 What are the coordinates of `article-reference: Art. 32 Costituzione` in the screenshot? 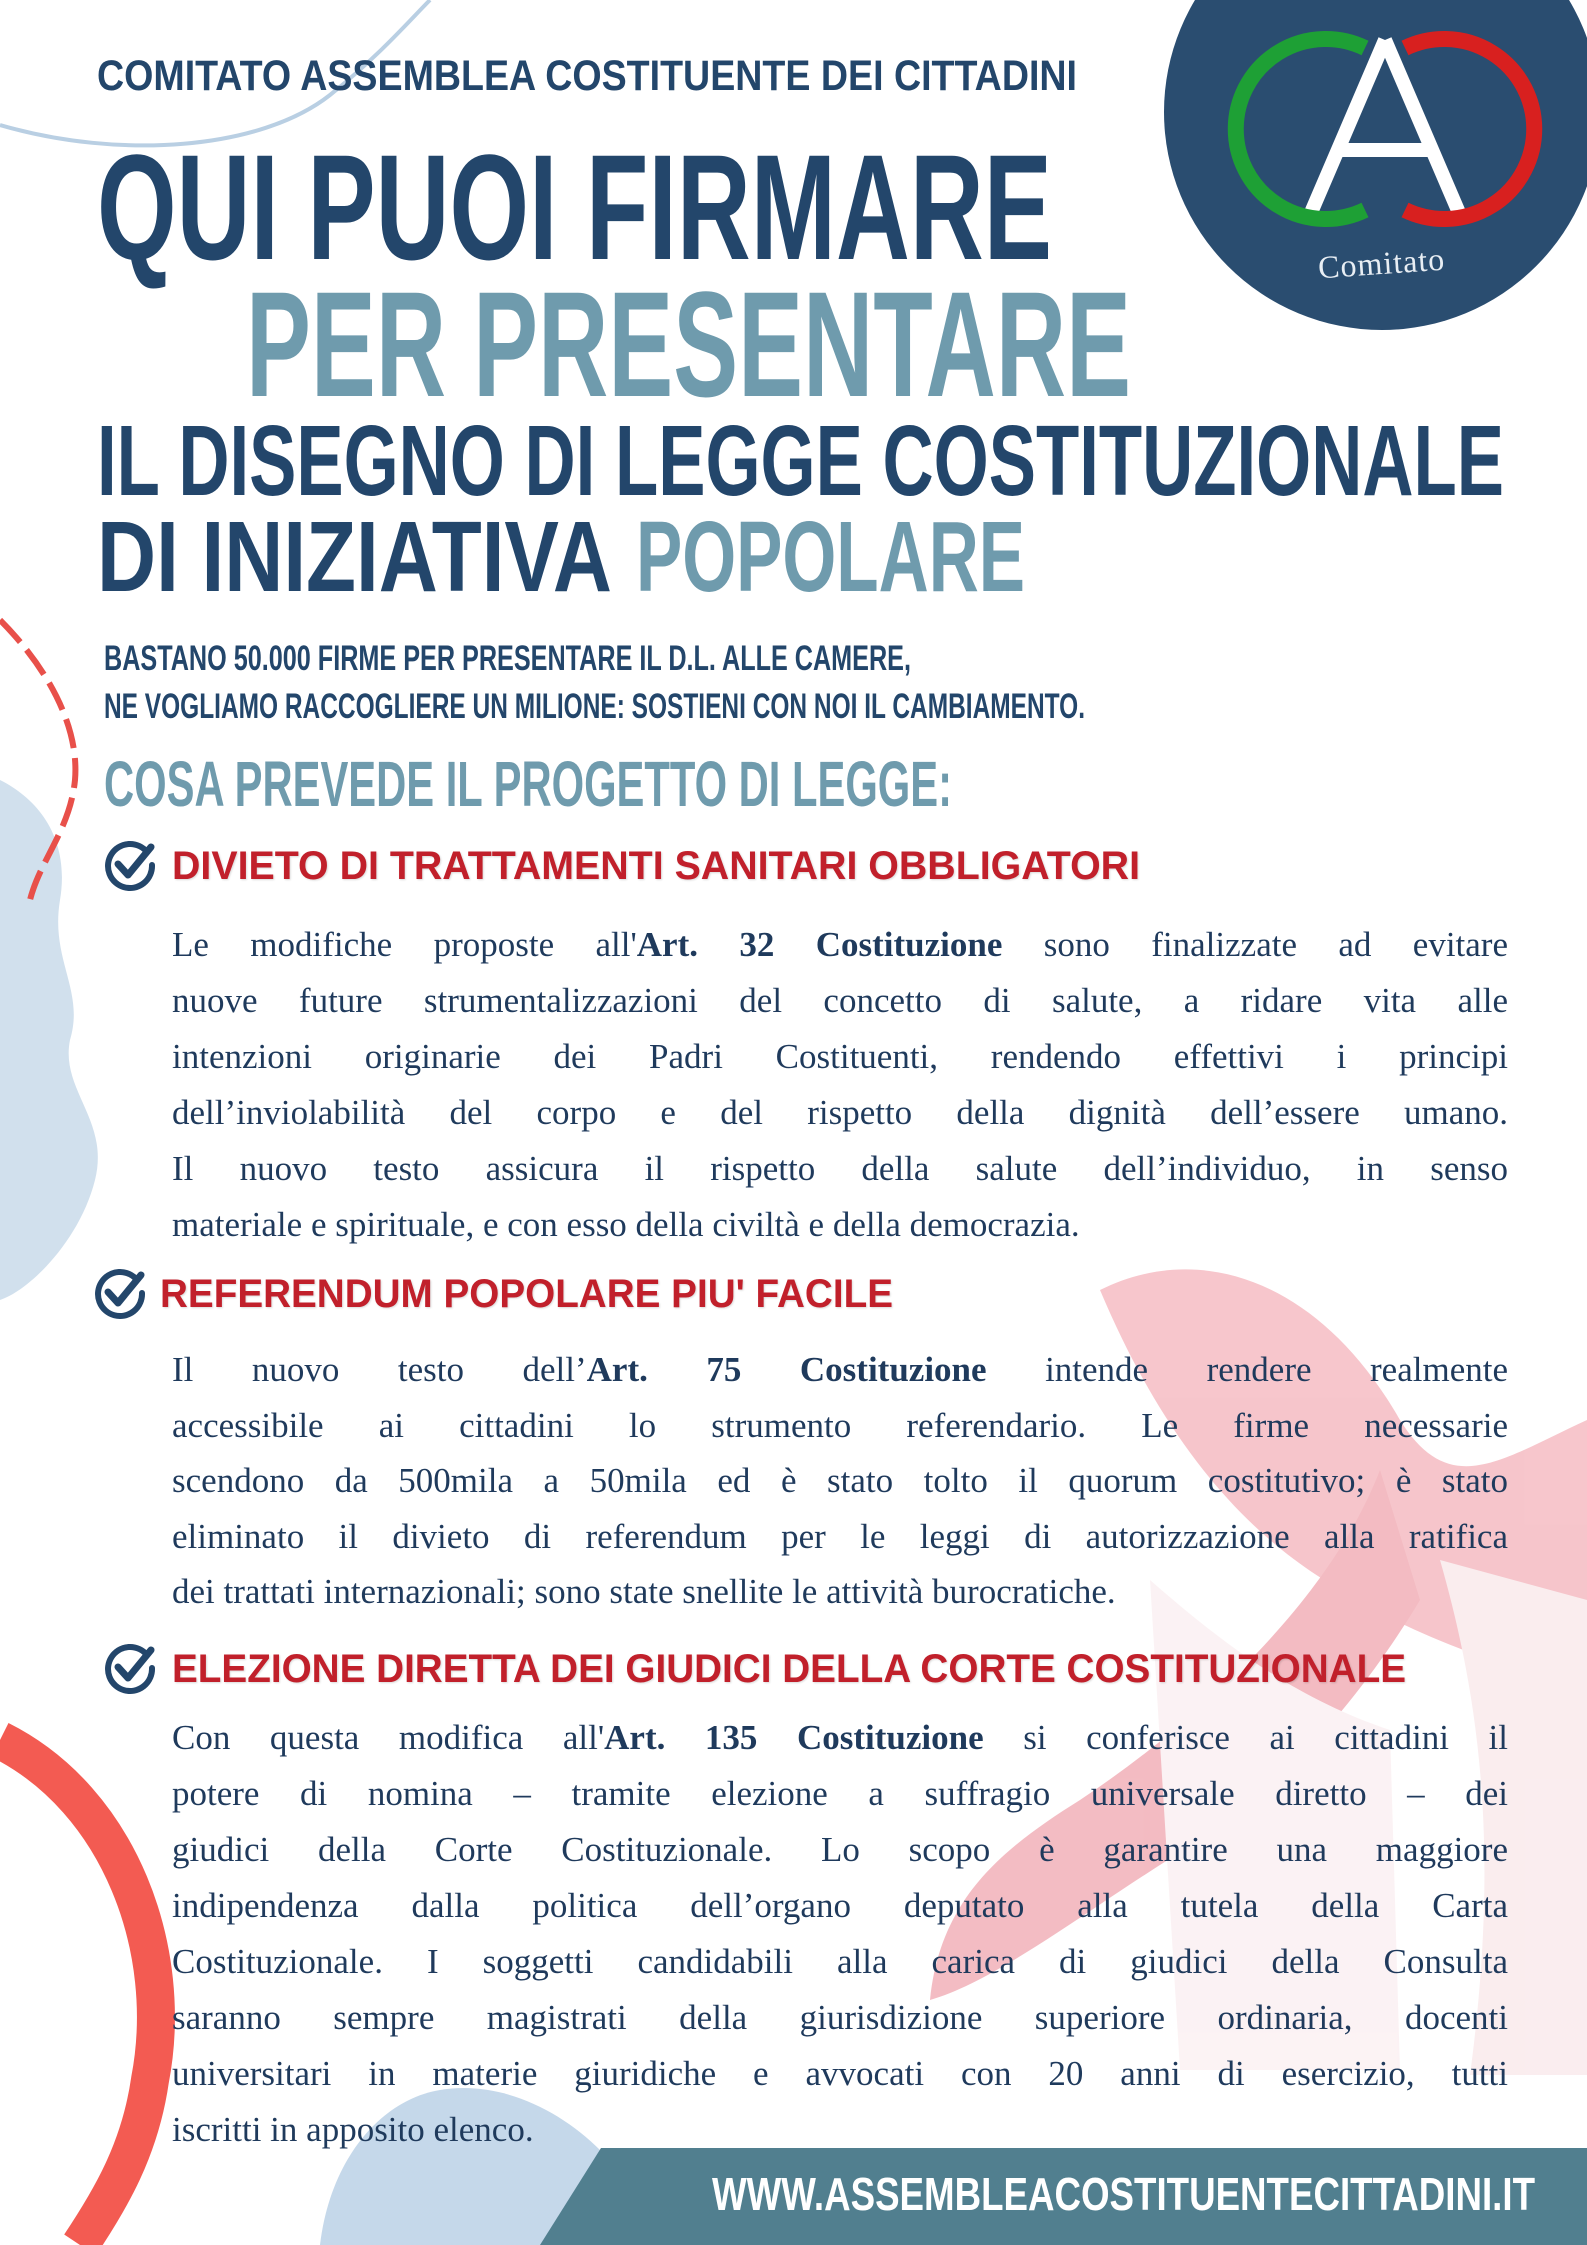 It's located at (819, 944).